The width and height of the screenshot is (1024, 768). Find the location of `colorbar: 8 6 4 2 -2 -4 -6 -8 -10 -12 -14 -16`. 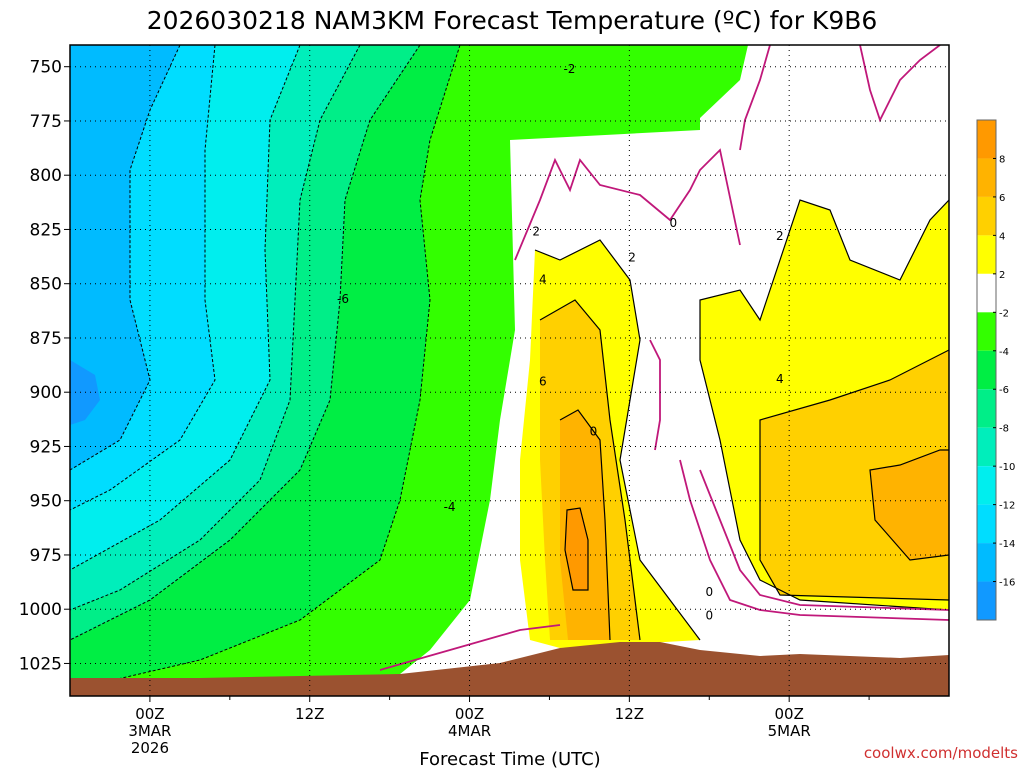

colorbar: 8 6 4 2 -2 -4 -6 -8 -10 -12 -14 -16 is located at coordinates (995, 370).